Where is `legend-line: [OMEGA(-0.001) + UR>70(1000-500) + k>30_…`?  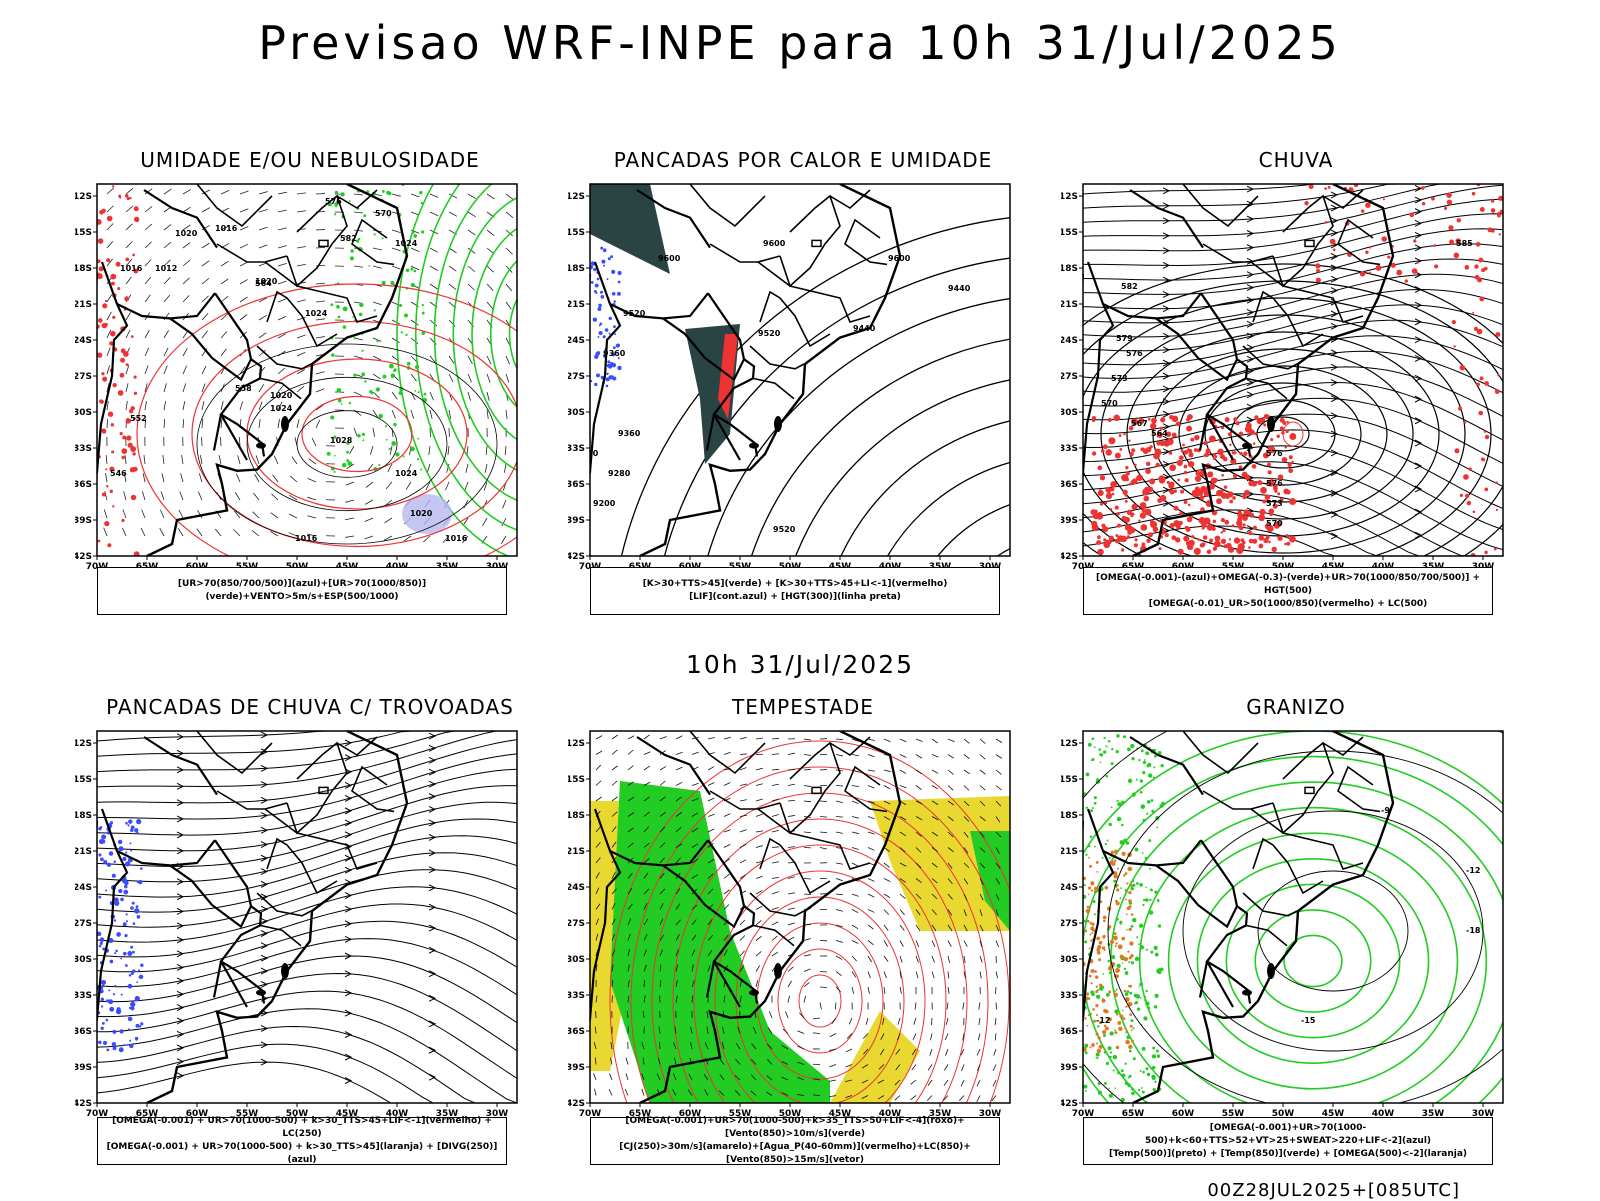
legend-line: [OMEGA(-0.001) + UR>70(1000-500) + k>30_… is located at coordinates (302, 1154).